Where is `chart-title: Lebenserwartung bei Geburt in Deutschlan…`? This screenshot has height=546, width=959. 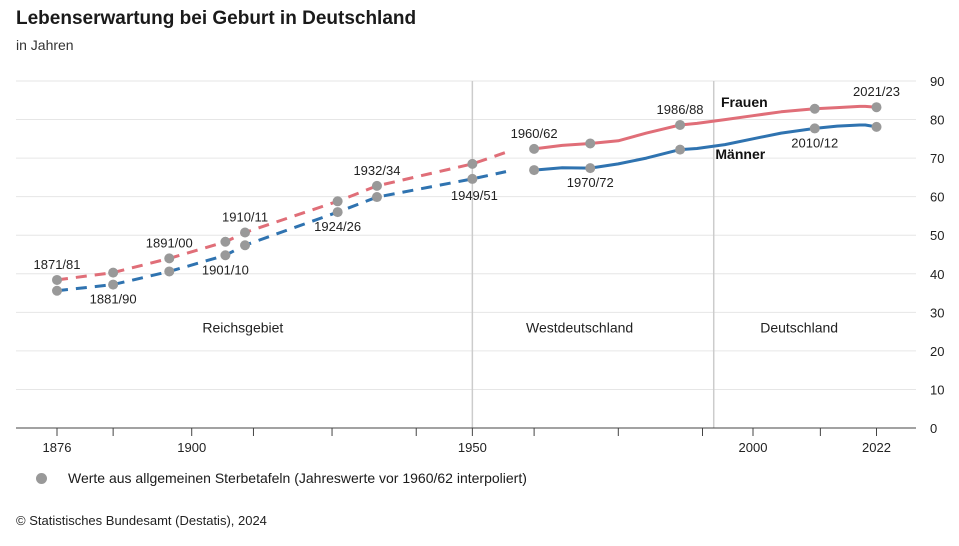
chart-title: Lebenserwartung bei Geburt in Deutschlan… is located at coordinates (216, 18).